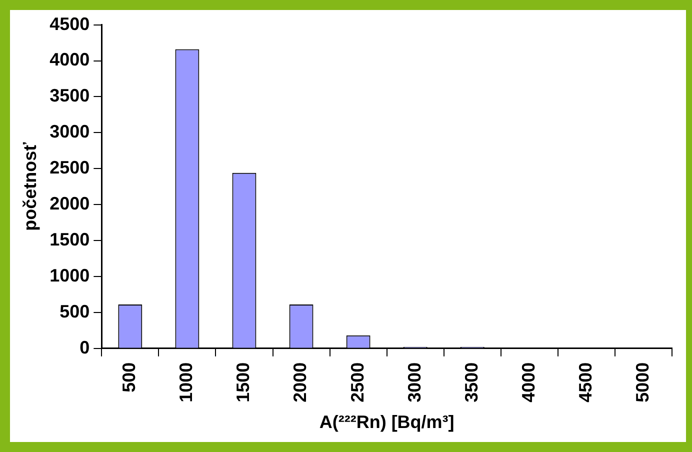 This screenshot has width=692, height=452. Describe the element at coordinates (30, 186) in the screenshot. I see `y-axis-title: početnosť` at that location.